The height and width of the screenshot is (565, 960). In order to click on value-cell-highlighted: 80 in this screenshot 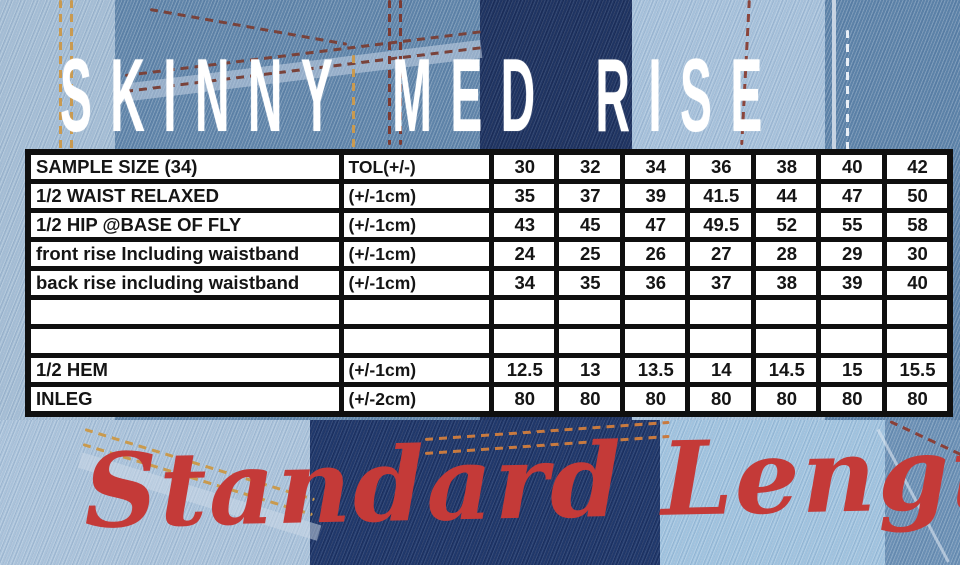, I will do `click(654, 399)`.